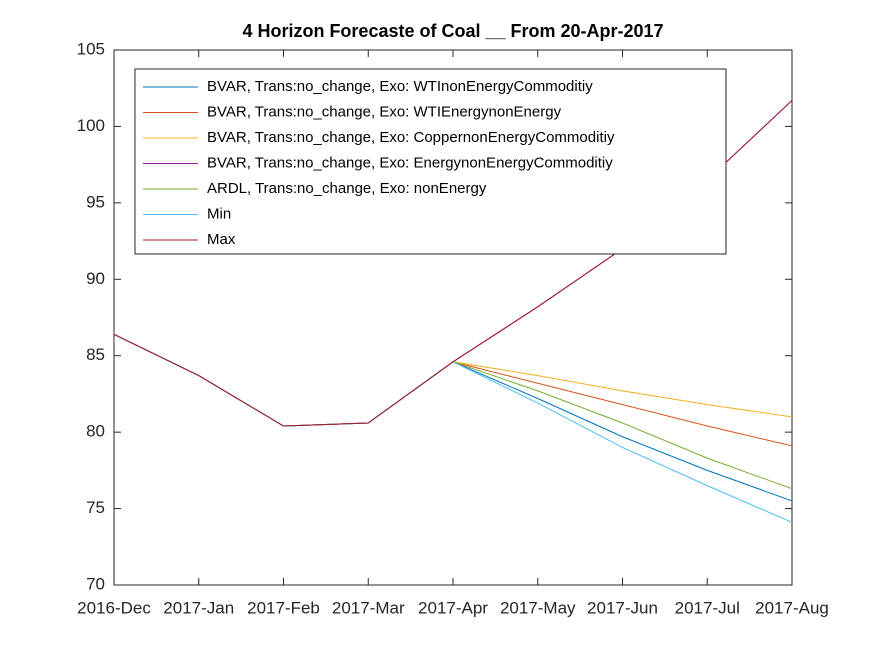 The image size is (875, 656). I want to click on y-tick-label: 70, so click(95, 583).